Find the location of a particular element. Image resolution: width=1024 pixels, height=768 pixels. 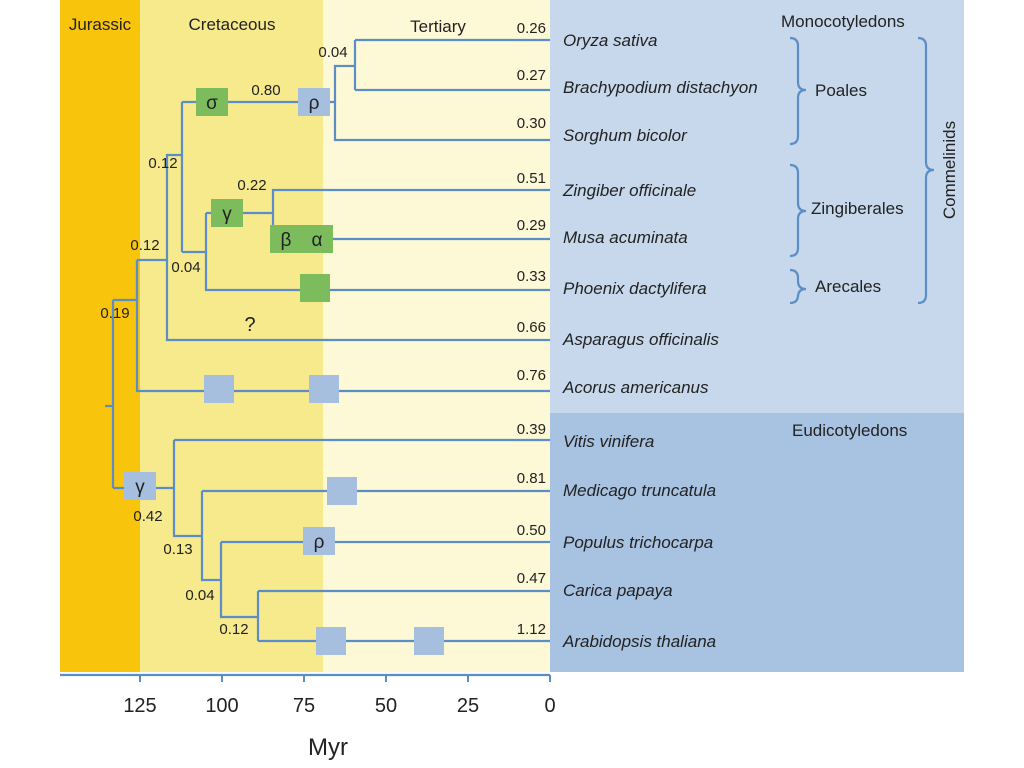

wgd-box-alpha is located at coordinates (317, 239).